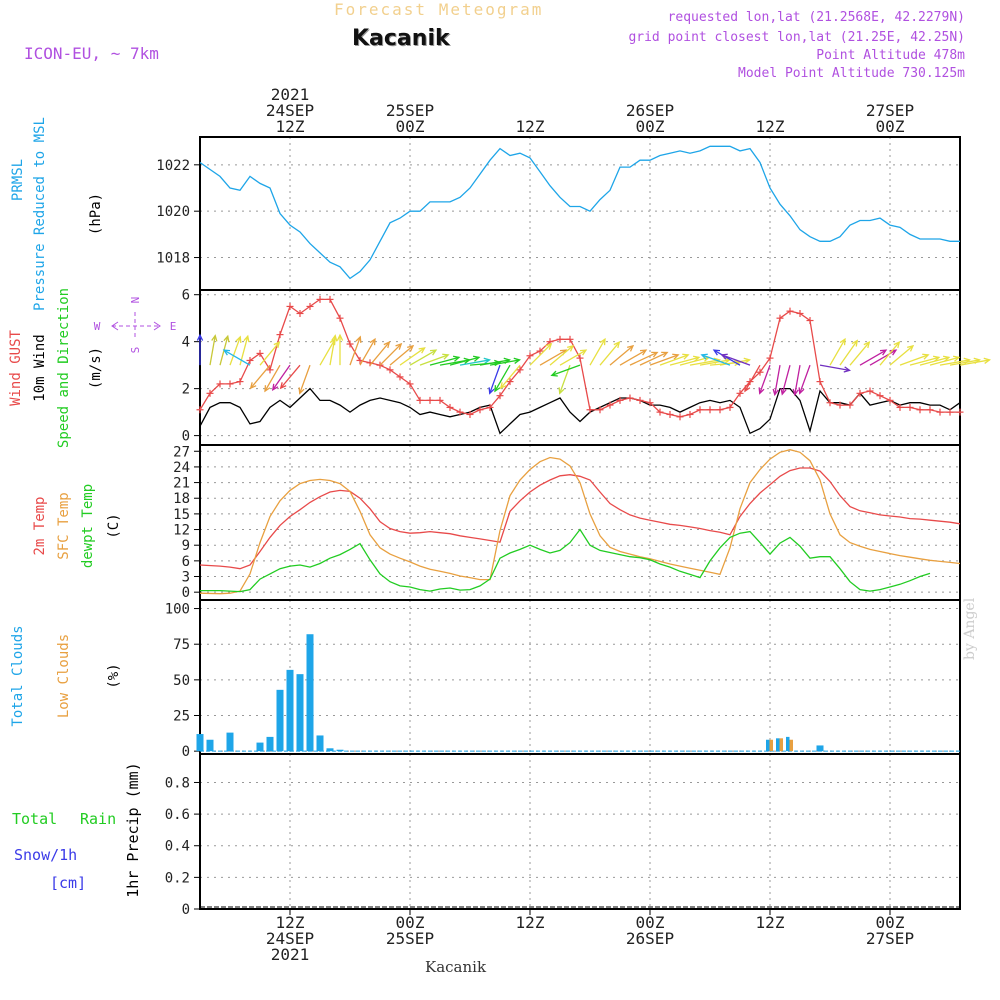 The height and width of the screenshot is (1000, 1000). What do you see at coordinates (890, 110) in the screenshot?
I see `time-label-top: 27SEP` at bounding box center [890, 110].